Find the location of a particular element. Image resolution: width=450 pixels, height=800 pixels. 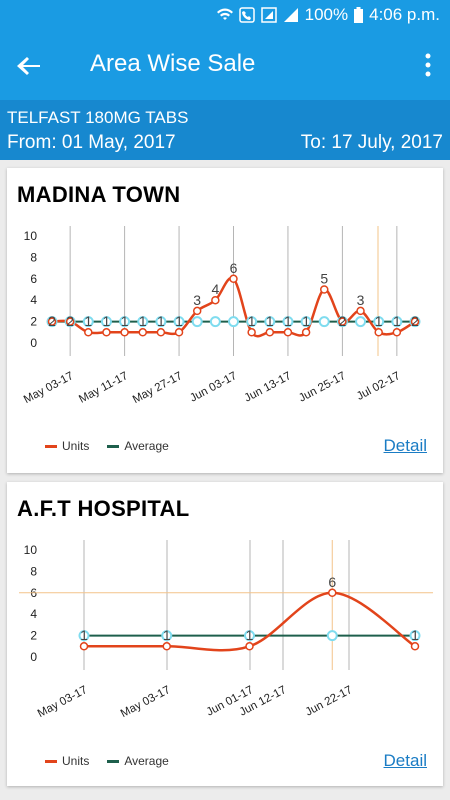

x-tick-label: Jun 22-17 is located at coordinates (329, 701).